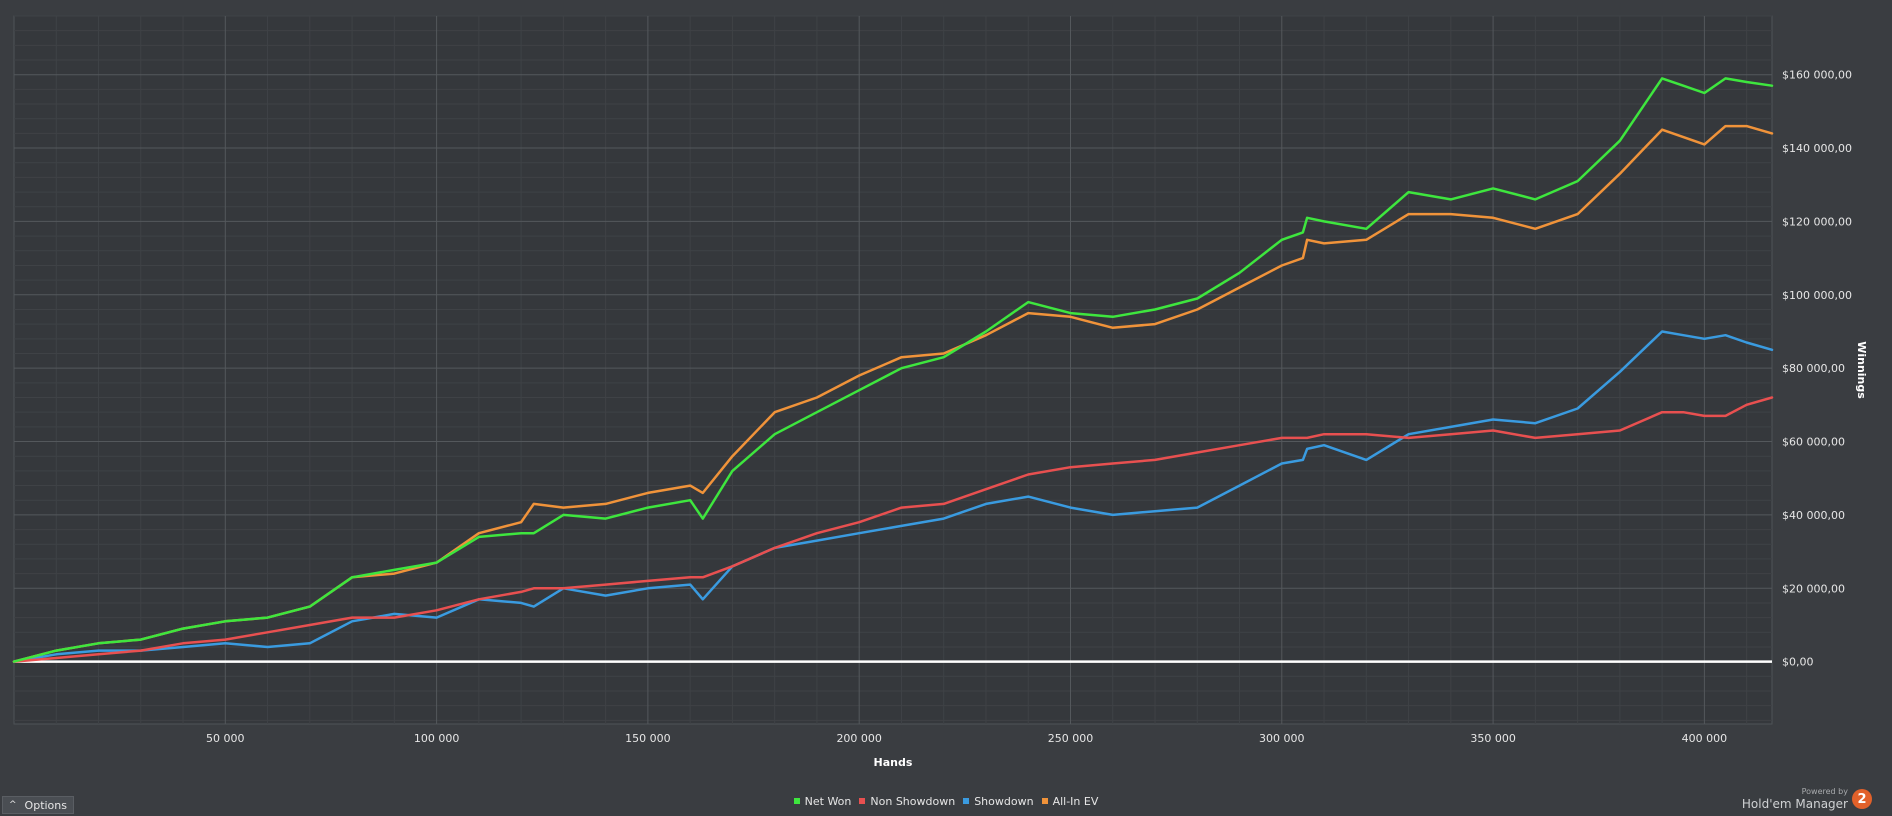  Describe the element at coordinates (1817, 75) in the screenshot. I see `y-tick-label: $160 000,00` at that location.